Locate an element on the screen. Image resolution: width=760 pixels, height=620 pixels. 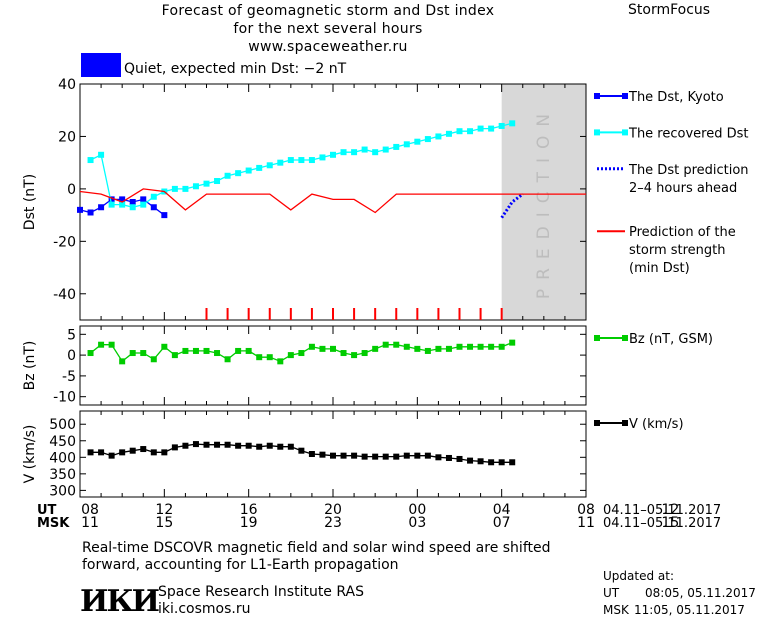
ut-date-range: 04.11–05.11.2017 is located at coordinates (662, 510).